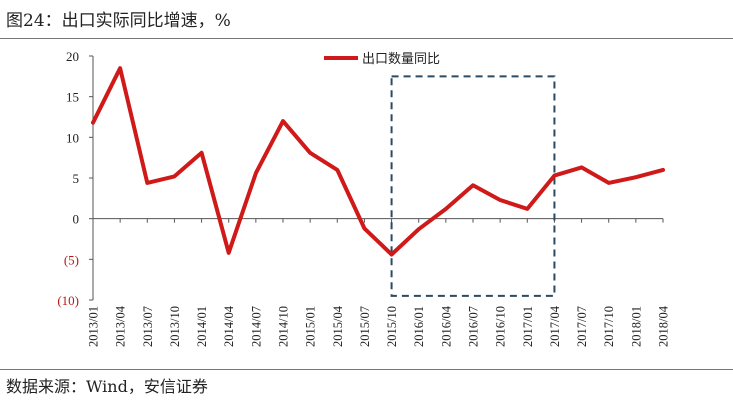 The height and width of the screenshot is (401, 733). I want to click on x-tick-label: 2018/01, so click(636, 326).